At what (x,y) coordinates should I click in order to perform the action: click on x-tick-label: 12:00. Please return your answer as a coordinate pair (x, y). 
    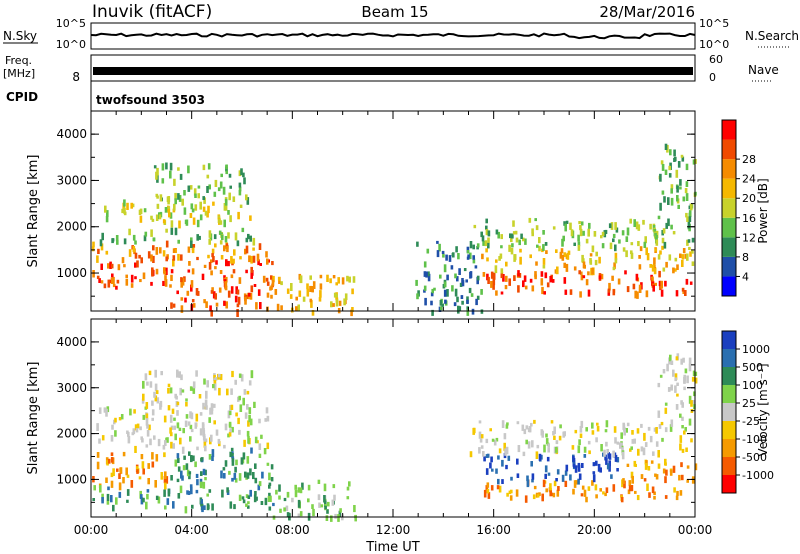
    Looking at the image, I should click on (393, 530).